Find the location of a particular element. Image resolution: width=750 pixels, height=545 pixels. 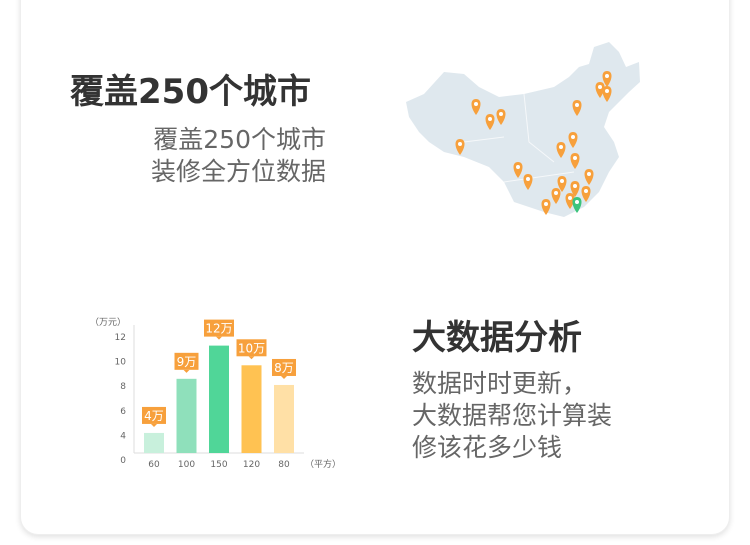

subtitle-line: 大数据帮您计算装 is located at coordinates (512, 415).